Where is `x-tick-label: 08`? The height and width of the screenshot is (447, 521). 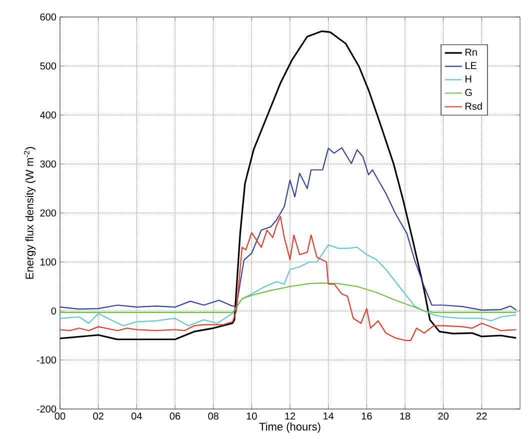 x-tick-label: 08 is located at coordinates (213, 416).